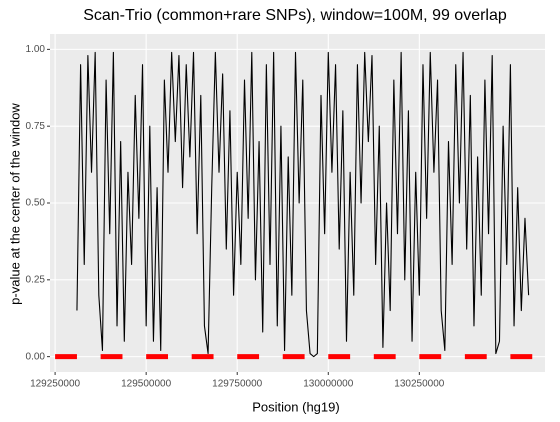  Describe the element at coordinates (36, 49) in the screenshot. I see `y-tick-label: 1.00` at that location.